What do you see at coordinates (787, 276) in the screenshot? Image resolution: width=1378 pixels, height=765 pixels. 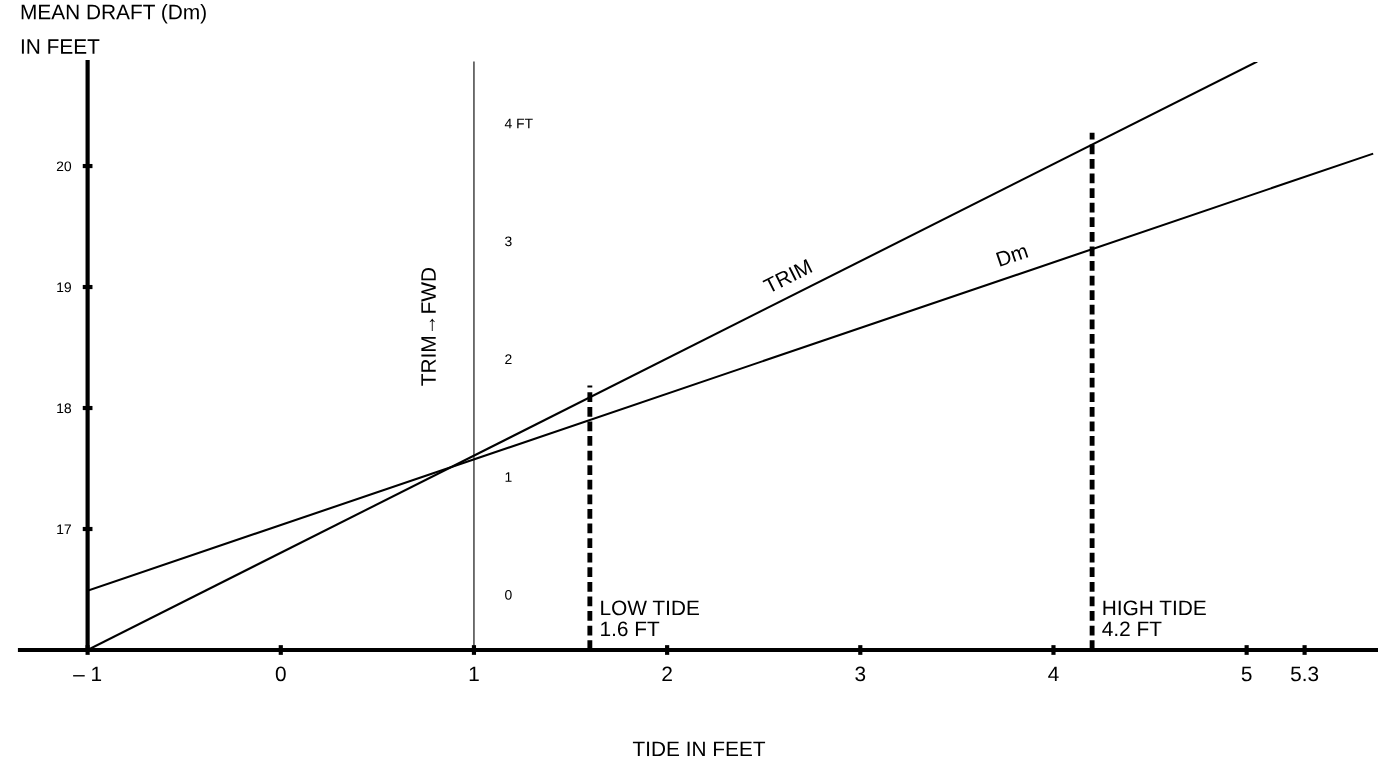 I see `text: TRIM` at bounding box center [787, 276].